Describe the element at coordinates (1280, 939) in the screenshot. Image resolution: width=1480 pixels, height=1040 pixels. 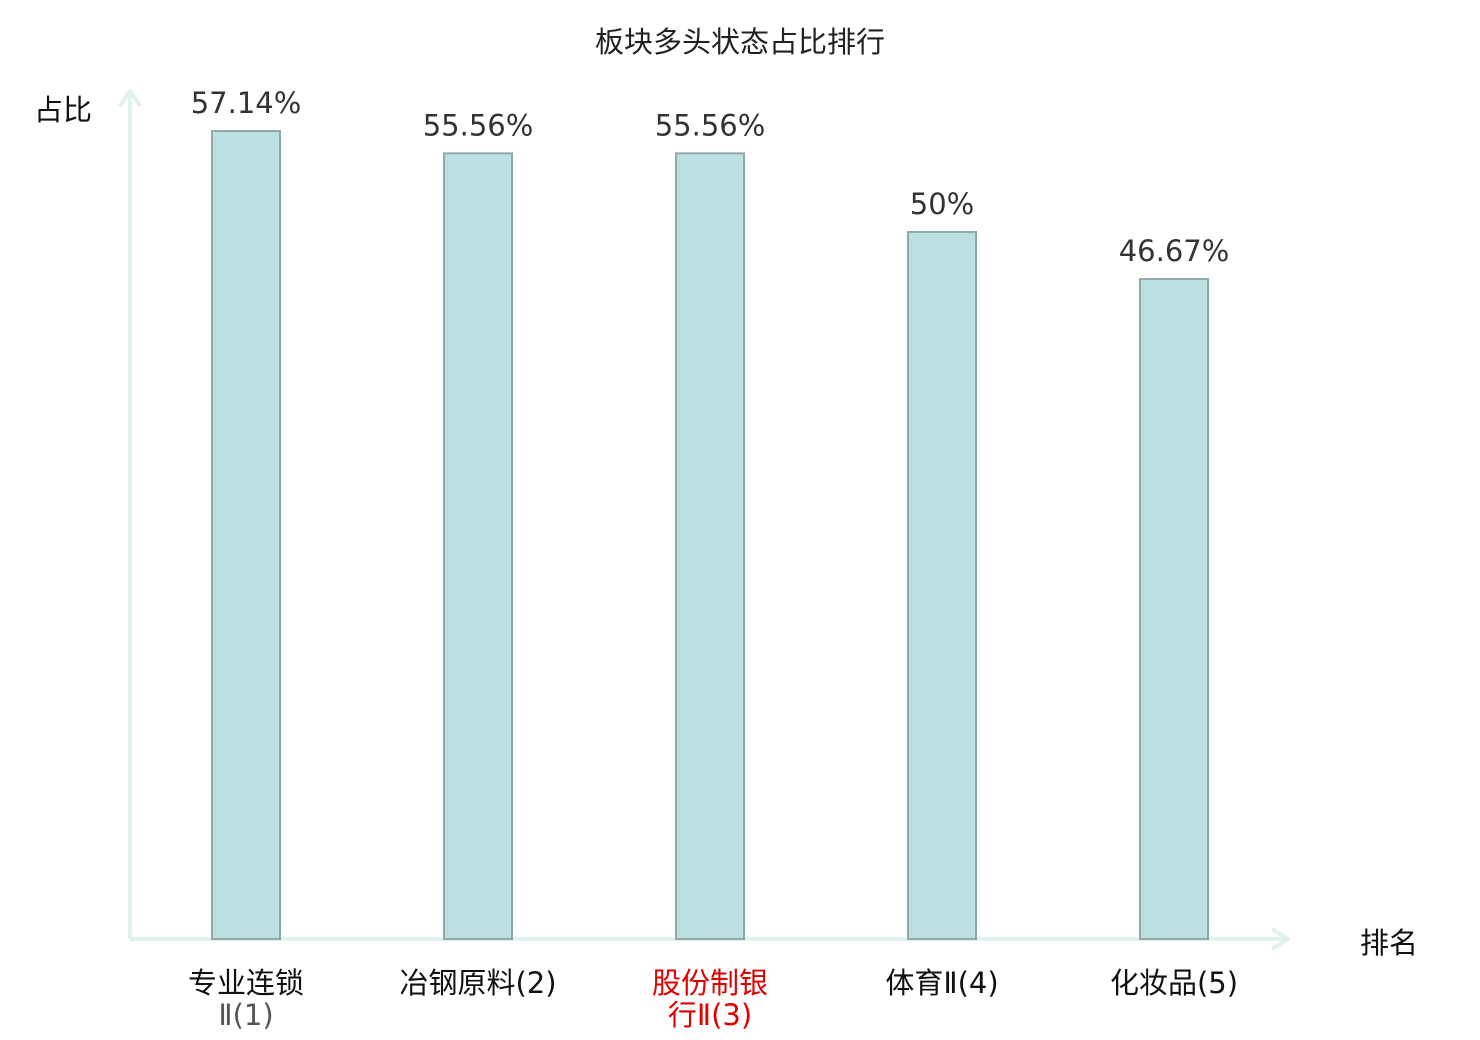
I see `x-axis-arrow` at that location.